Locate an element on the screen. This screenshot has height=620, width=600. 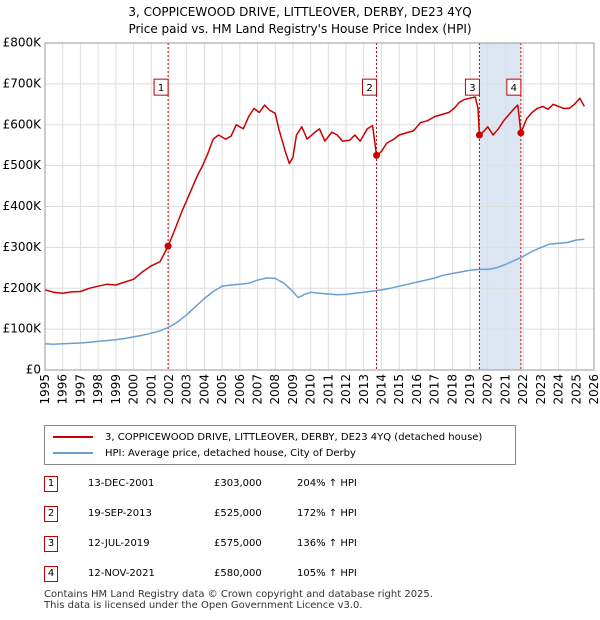
table-row: 1 13-DEC-2001 £303,000 204% ↑ HPI is located at coordinates (234, 485).